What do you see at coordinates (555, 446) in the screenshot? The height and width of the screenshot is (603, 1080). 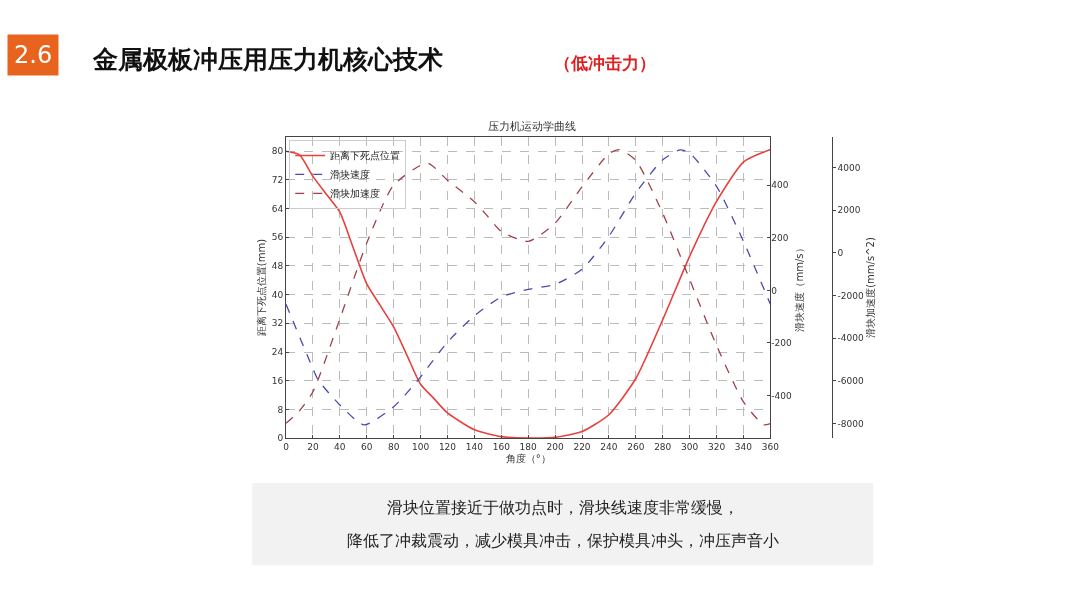 I see `x-tick-label: 200` at bounding box center [555, 446].